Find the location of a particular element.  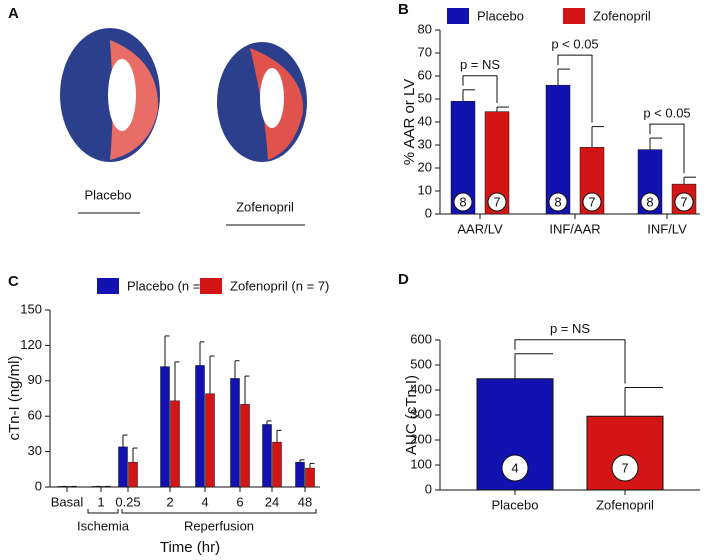

y-tick-label: 90 is located at coordinates (35, 379).